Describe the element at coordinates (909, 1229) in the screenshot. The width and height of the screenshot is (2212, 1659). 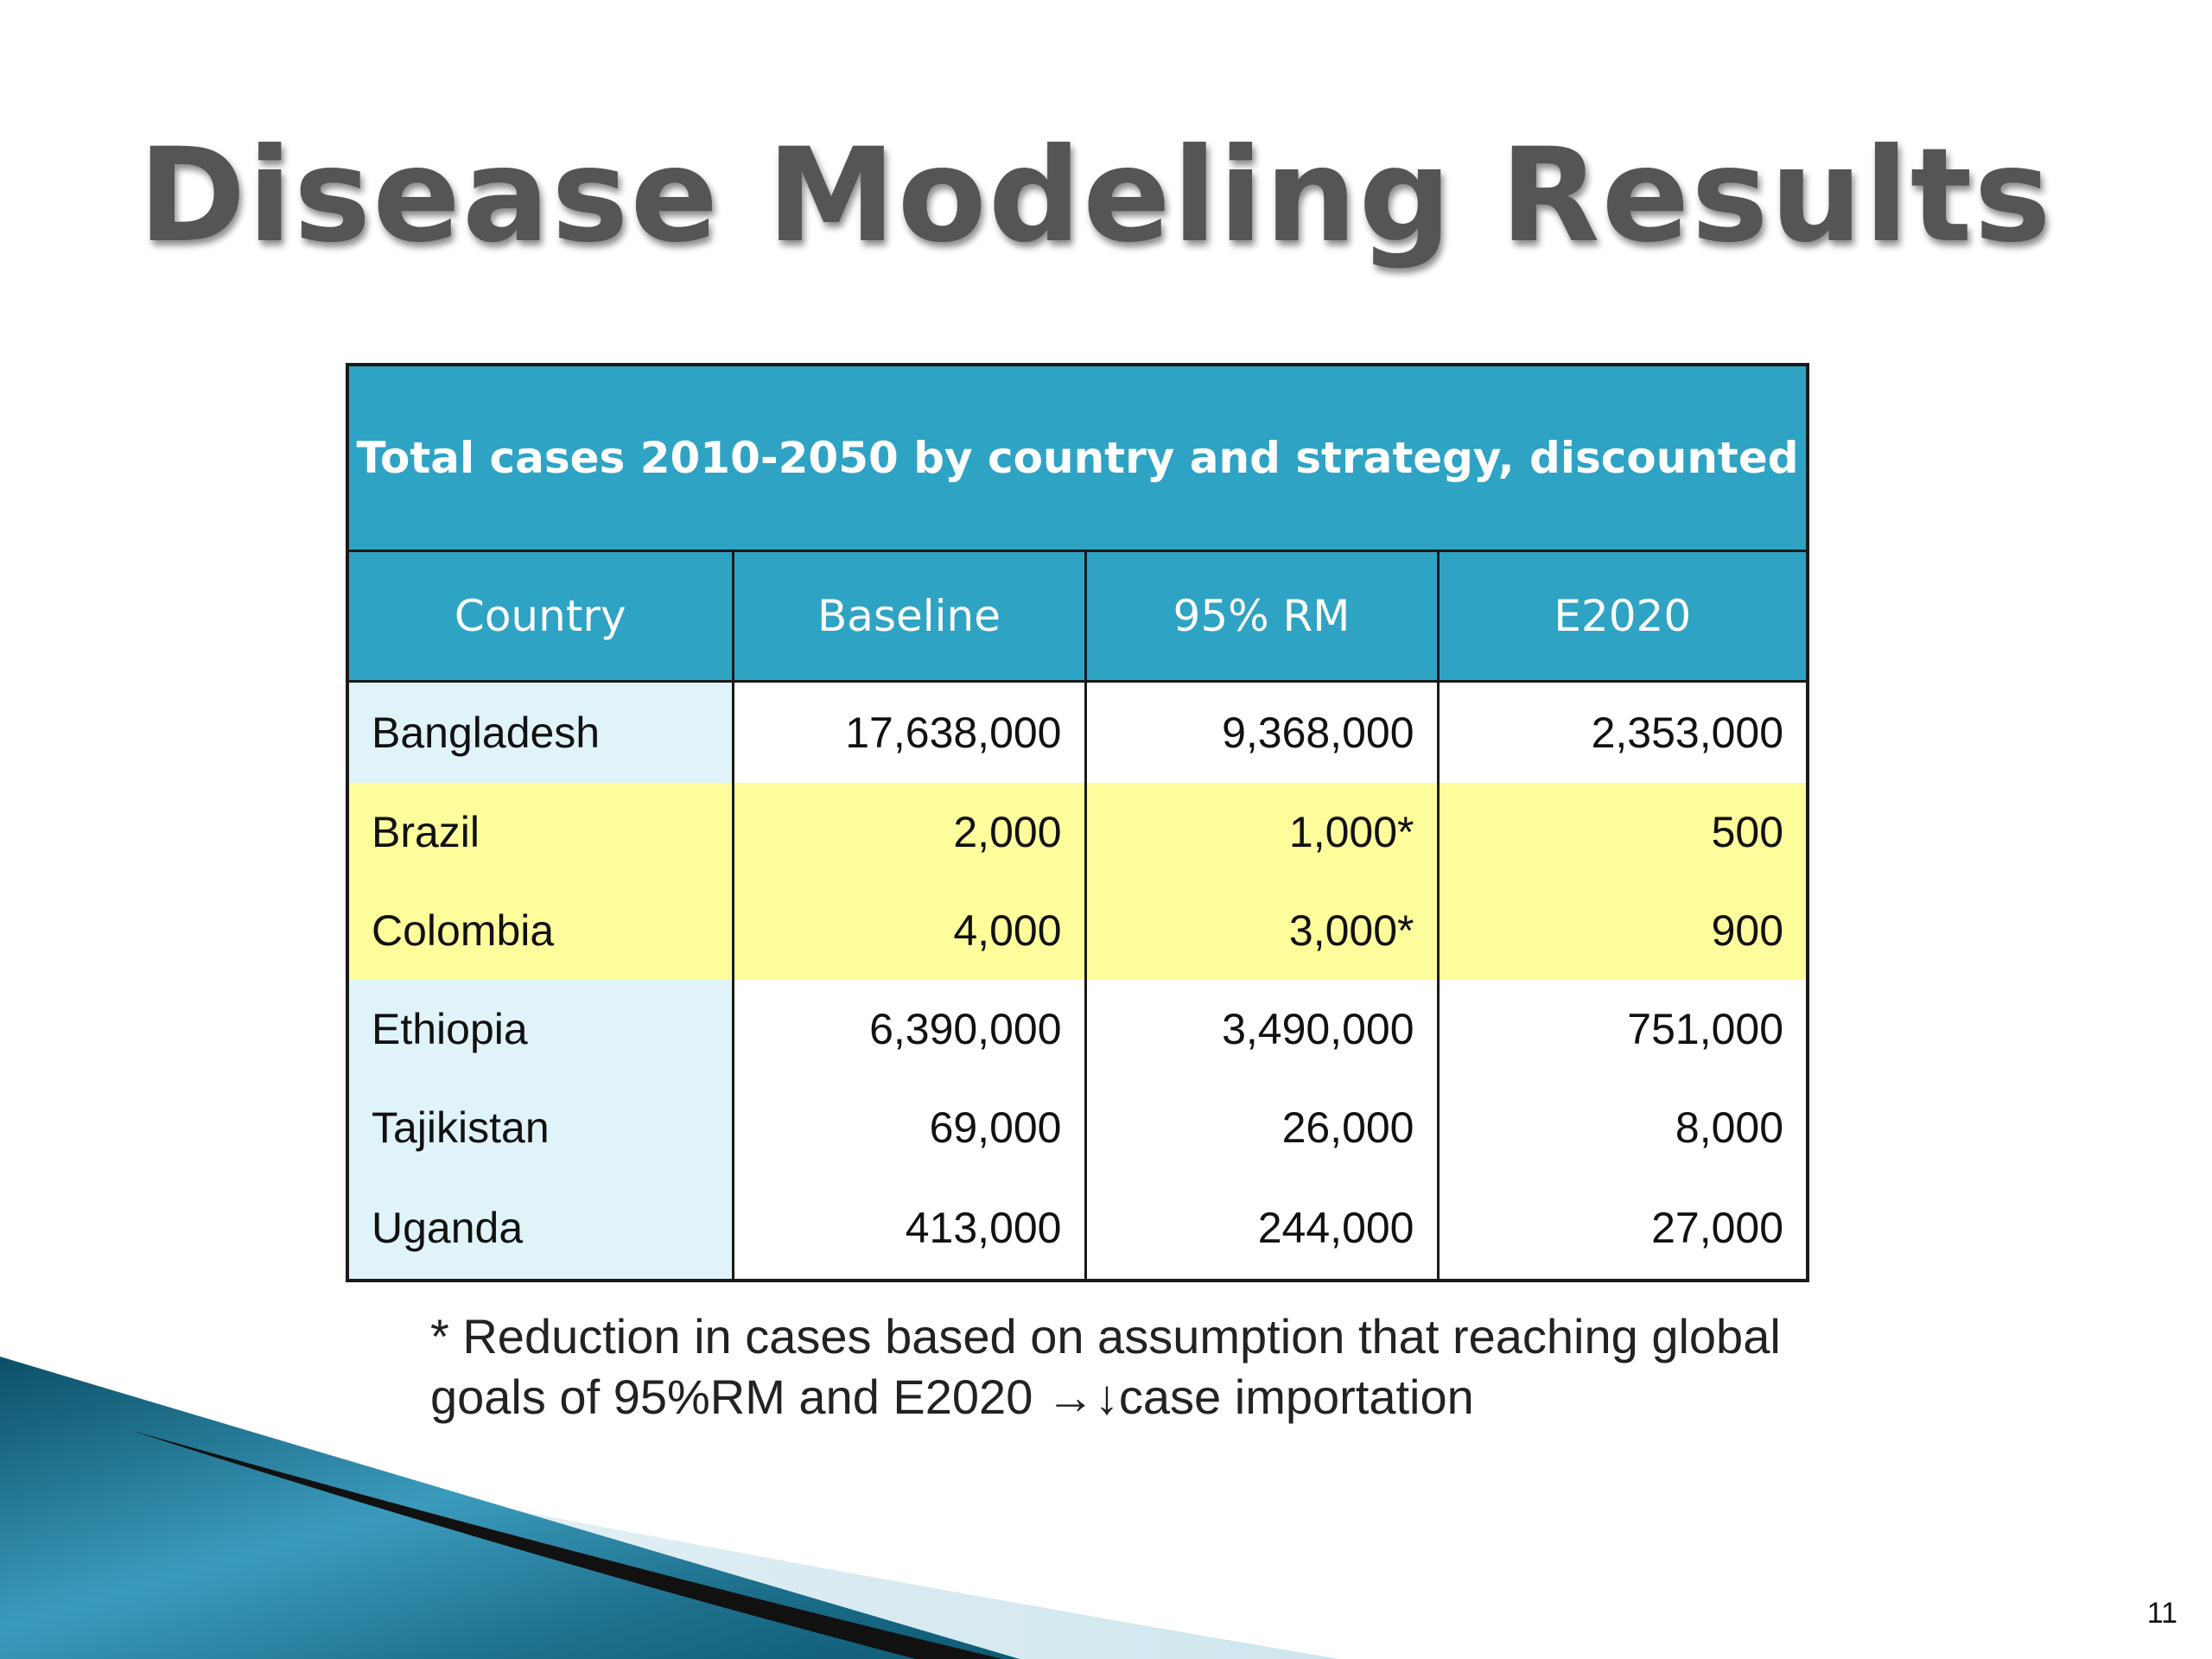
I see `baseline-cell: 413,000` at that location.